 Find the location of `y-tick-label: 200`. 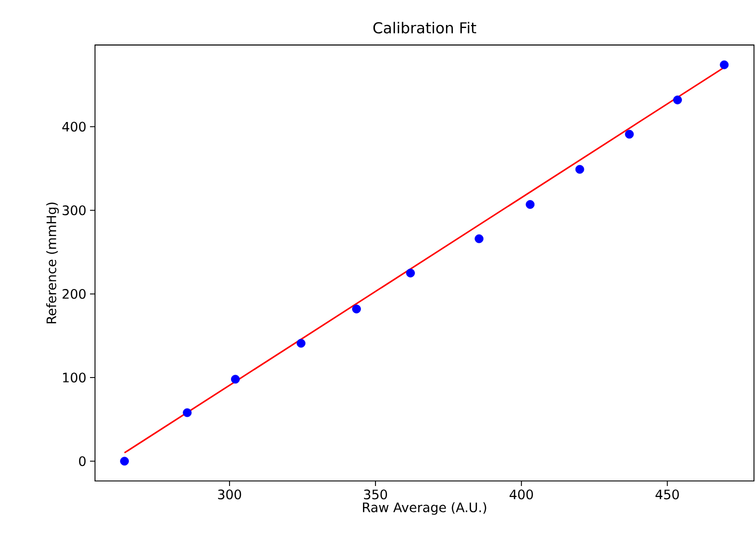

y-tick-label: 200 is located at coordinates (74, 294).